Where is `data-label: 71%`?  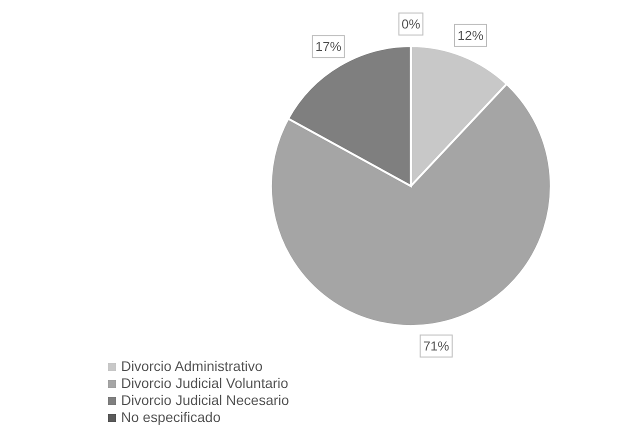 data-label: 71% is located at coordinates (436, 346).